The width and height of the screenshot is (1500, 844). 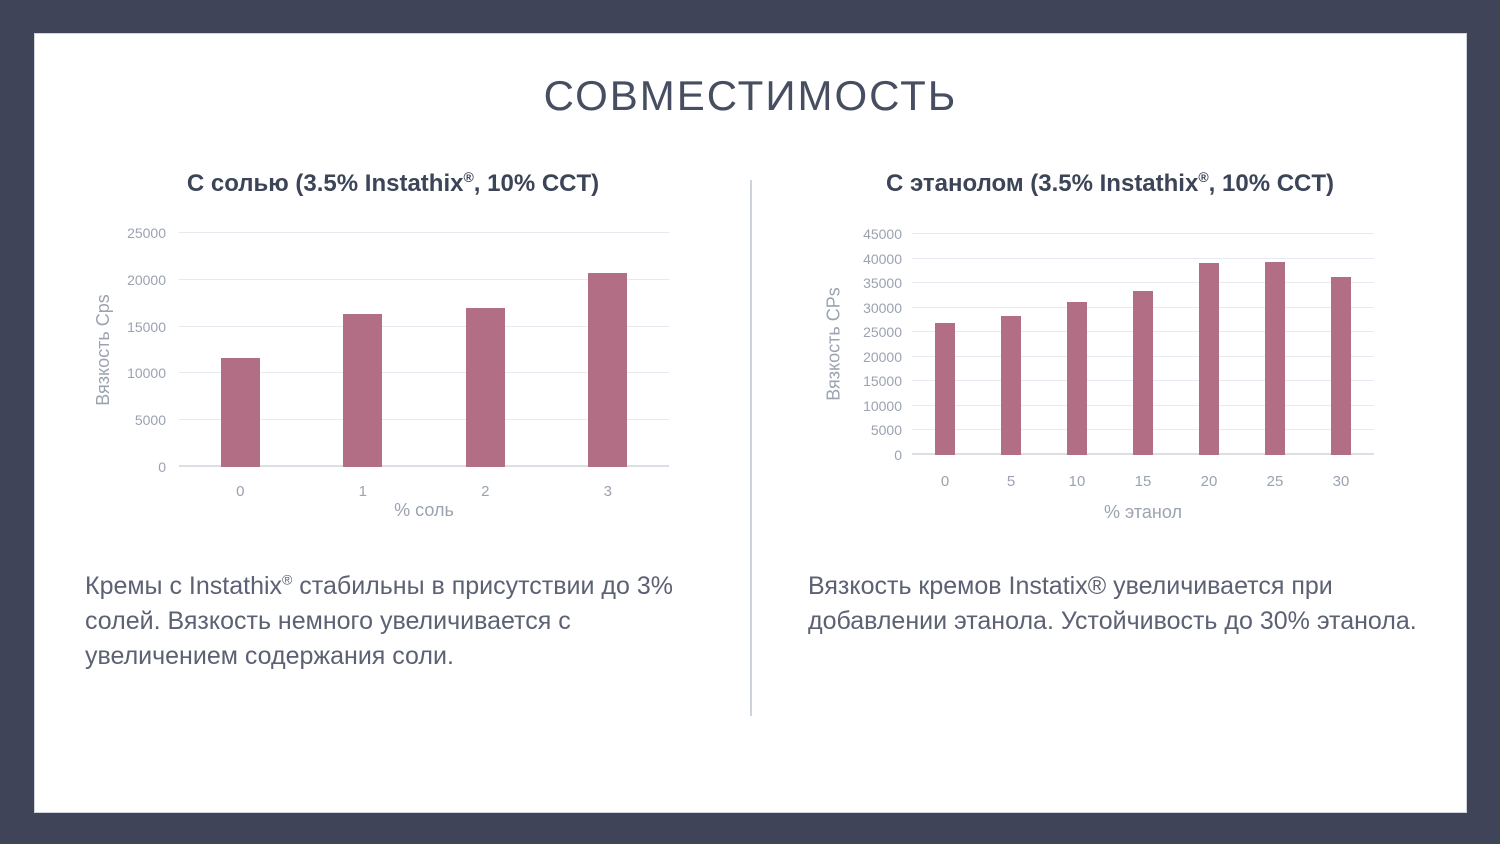 What do you see at coordinates (362, 491) in the screenshot?
I see `x-tick-label: 1` at bounding box center [362, 491].